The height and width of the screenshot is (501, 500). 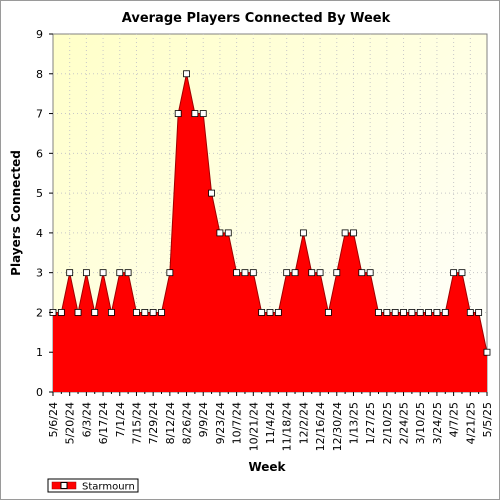 I want to click on x-tick-label: 12/2/24, so click(x=303, y=423).